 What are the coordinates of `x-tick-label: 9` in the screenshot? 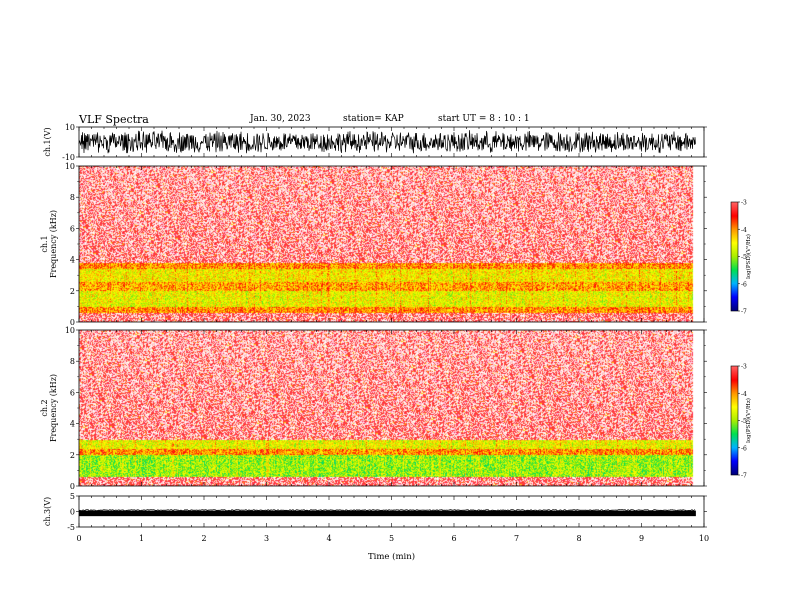 It's located at (641, 538).